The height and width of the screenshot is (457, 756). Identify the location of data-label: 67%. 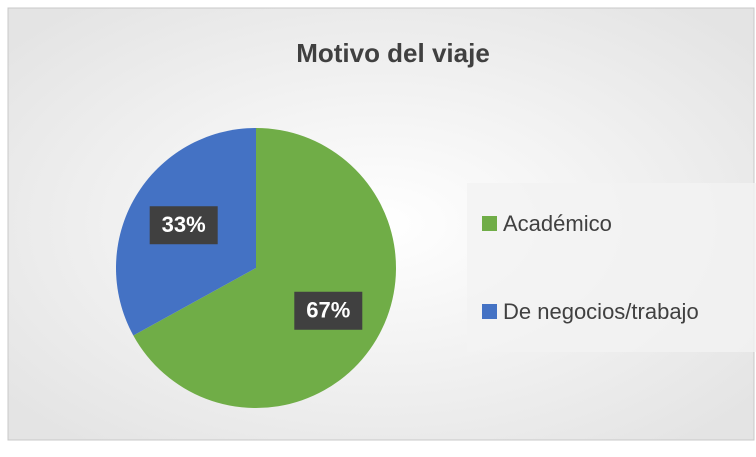
(328, 310).